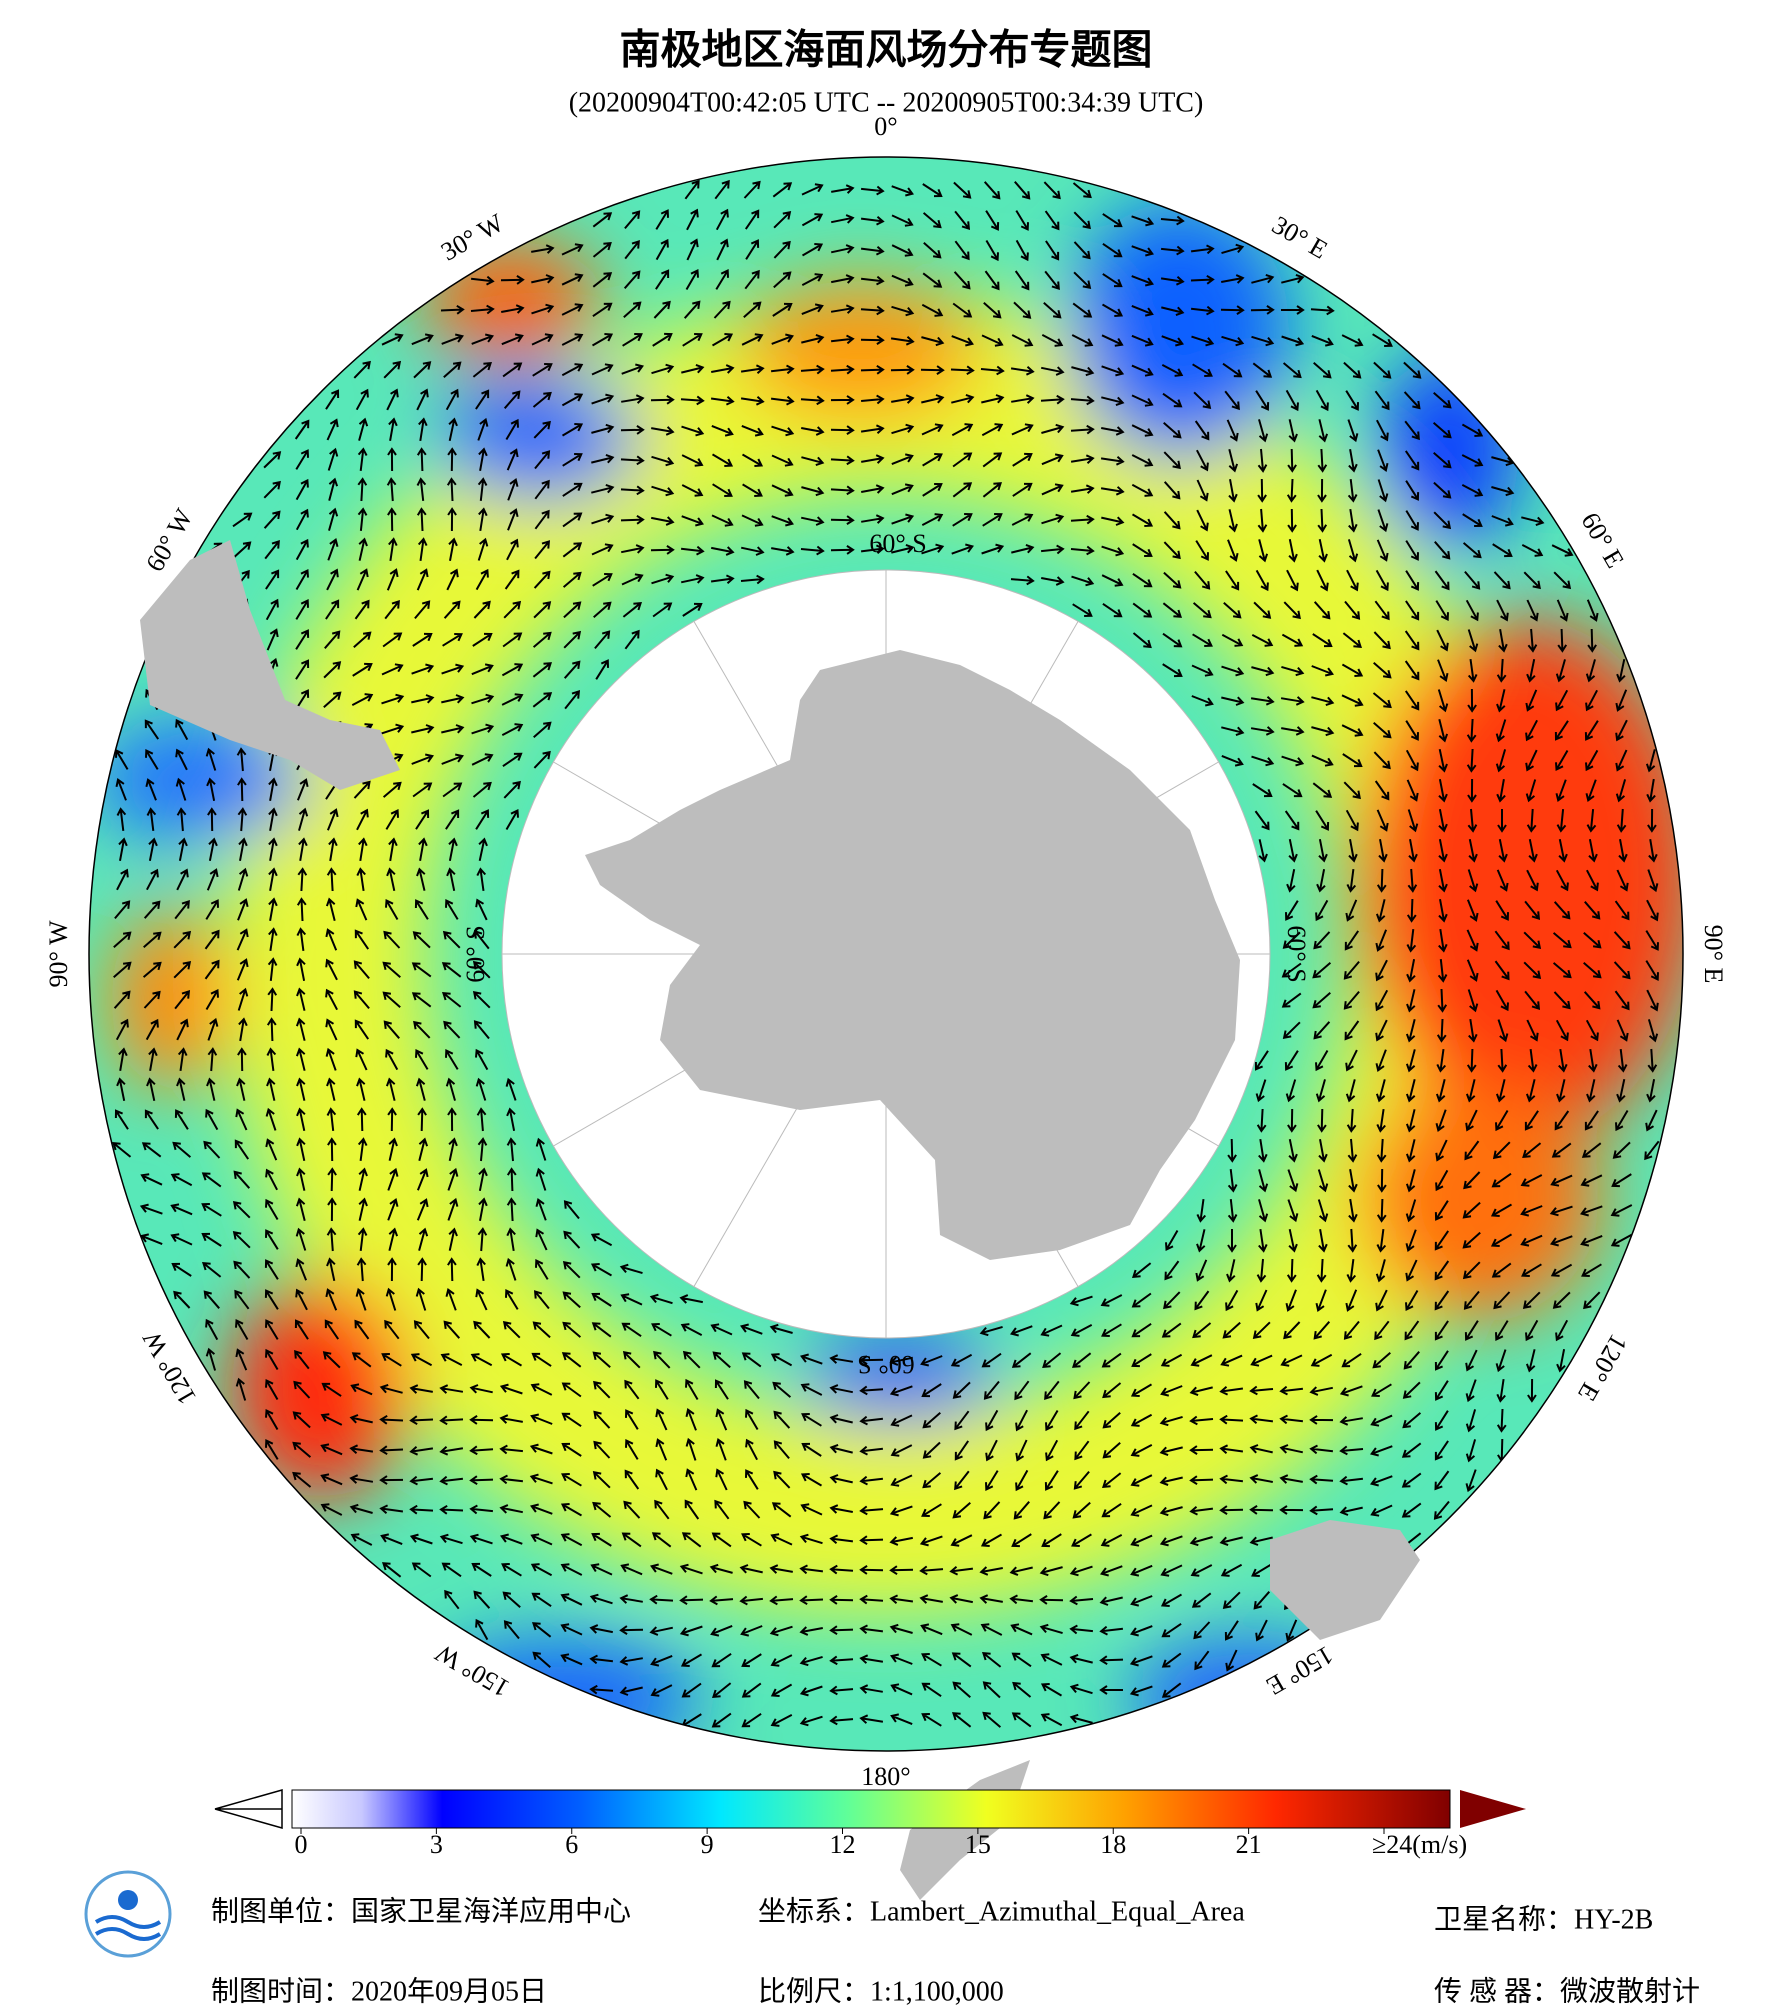 The width and height of the screenshot is (1772, 2013). I want to click on longitude-label: 0°, so click(885, 126).